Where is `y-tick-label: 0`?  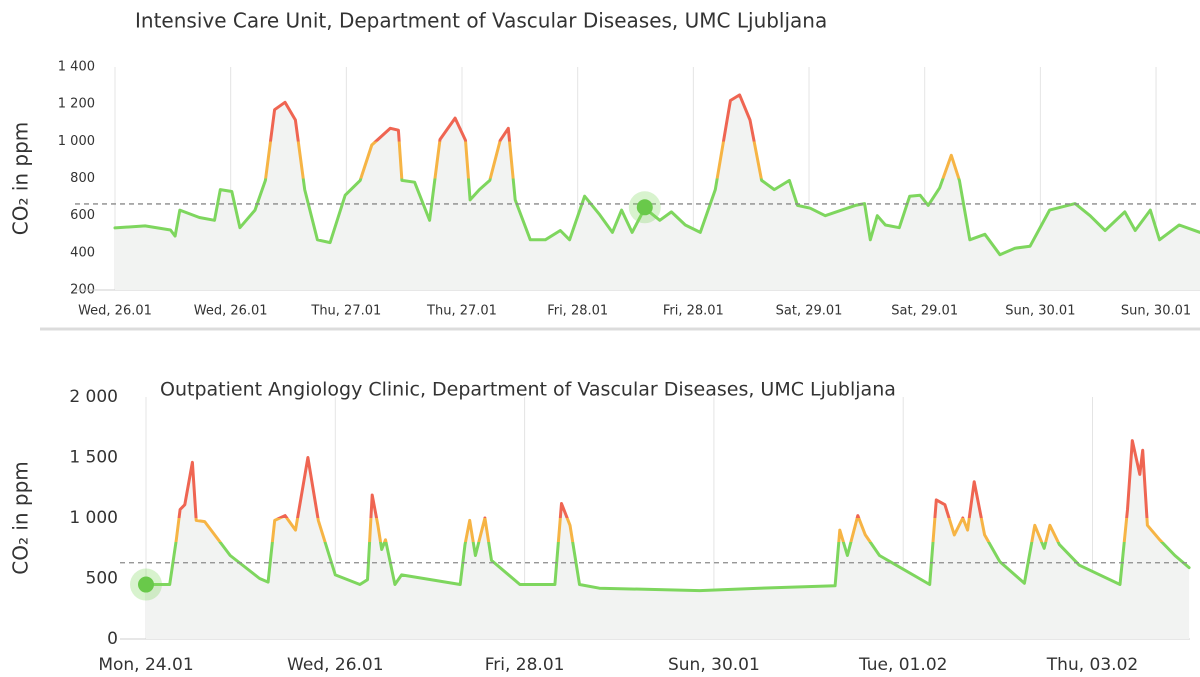 y-tick-label: 0 is located at coordinates (112, 639).